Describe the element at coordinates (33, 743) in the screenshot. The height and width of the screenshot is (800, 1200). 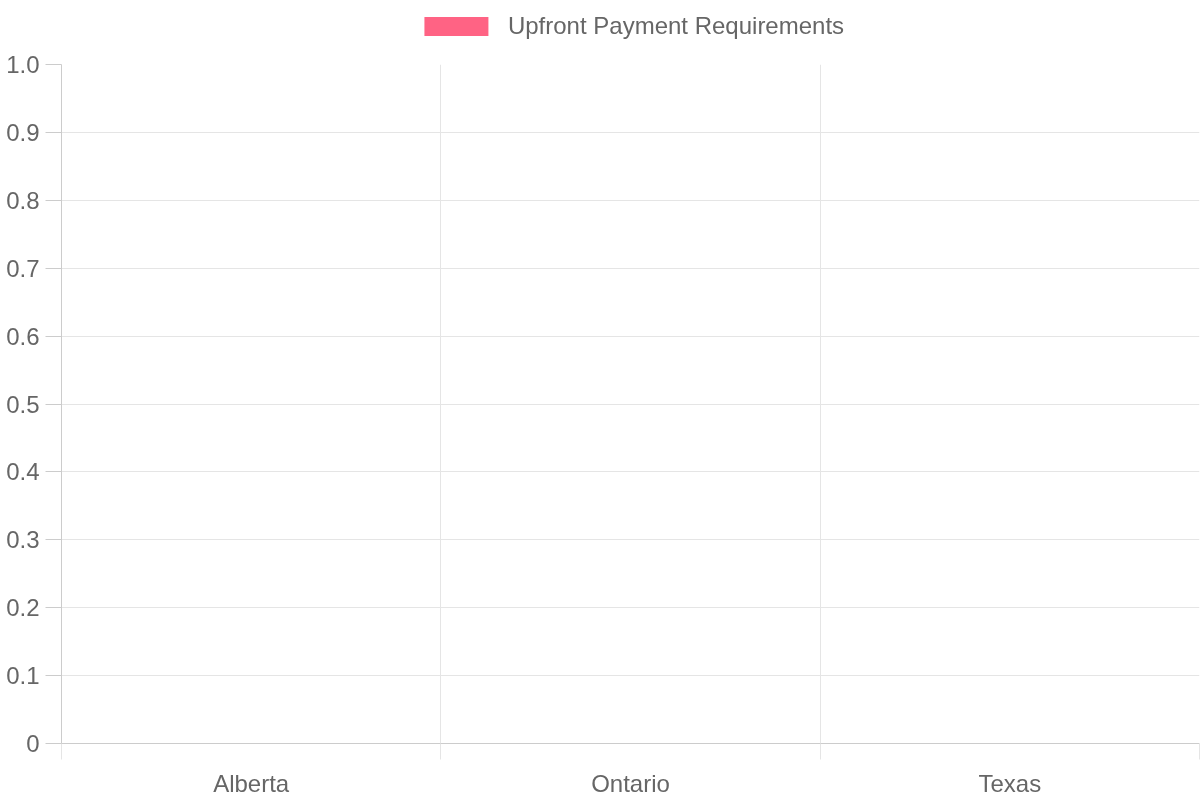
I see `y-tick-label: 0` at that location.